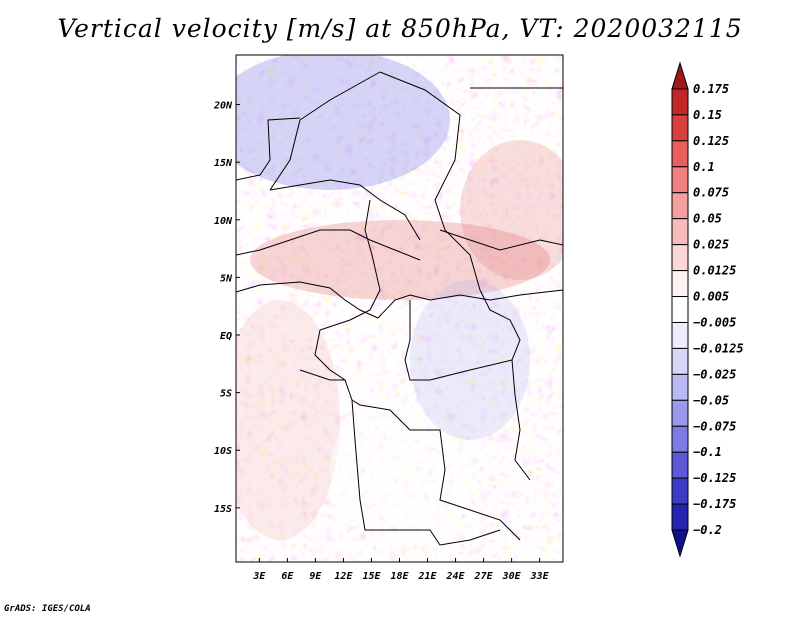  What do you see at coordinates (47, 609) in the screenshot?
I see `footer-credit: GrADS: IGES/COLA` at bounding box center [47, 609].